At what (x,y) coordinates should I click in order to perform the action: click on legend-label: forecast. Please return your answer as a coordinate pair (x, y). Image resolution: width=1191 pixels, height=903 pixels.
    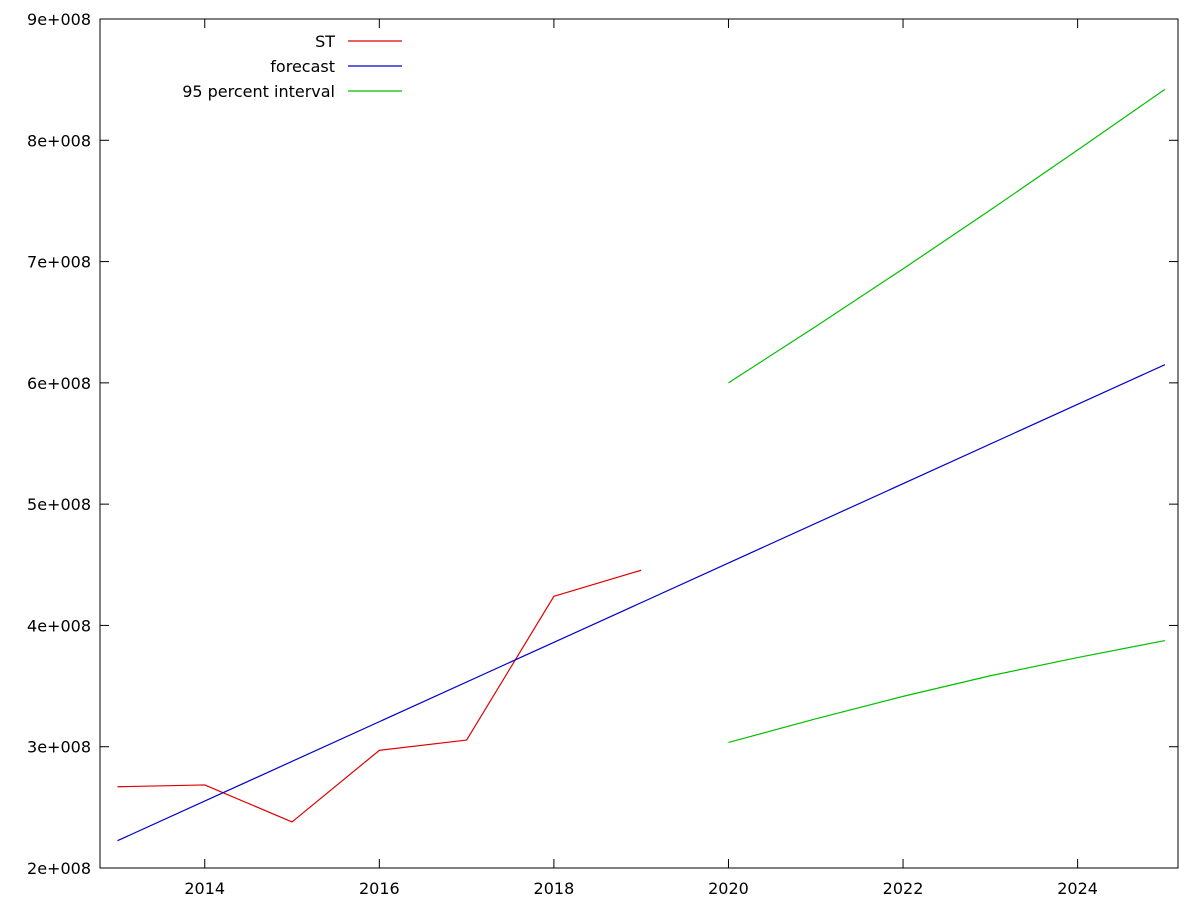
    Looking at the image, I should click on (302, 66).